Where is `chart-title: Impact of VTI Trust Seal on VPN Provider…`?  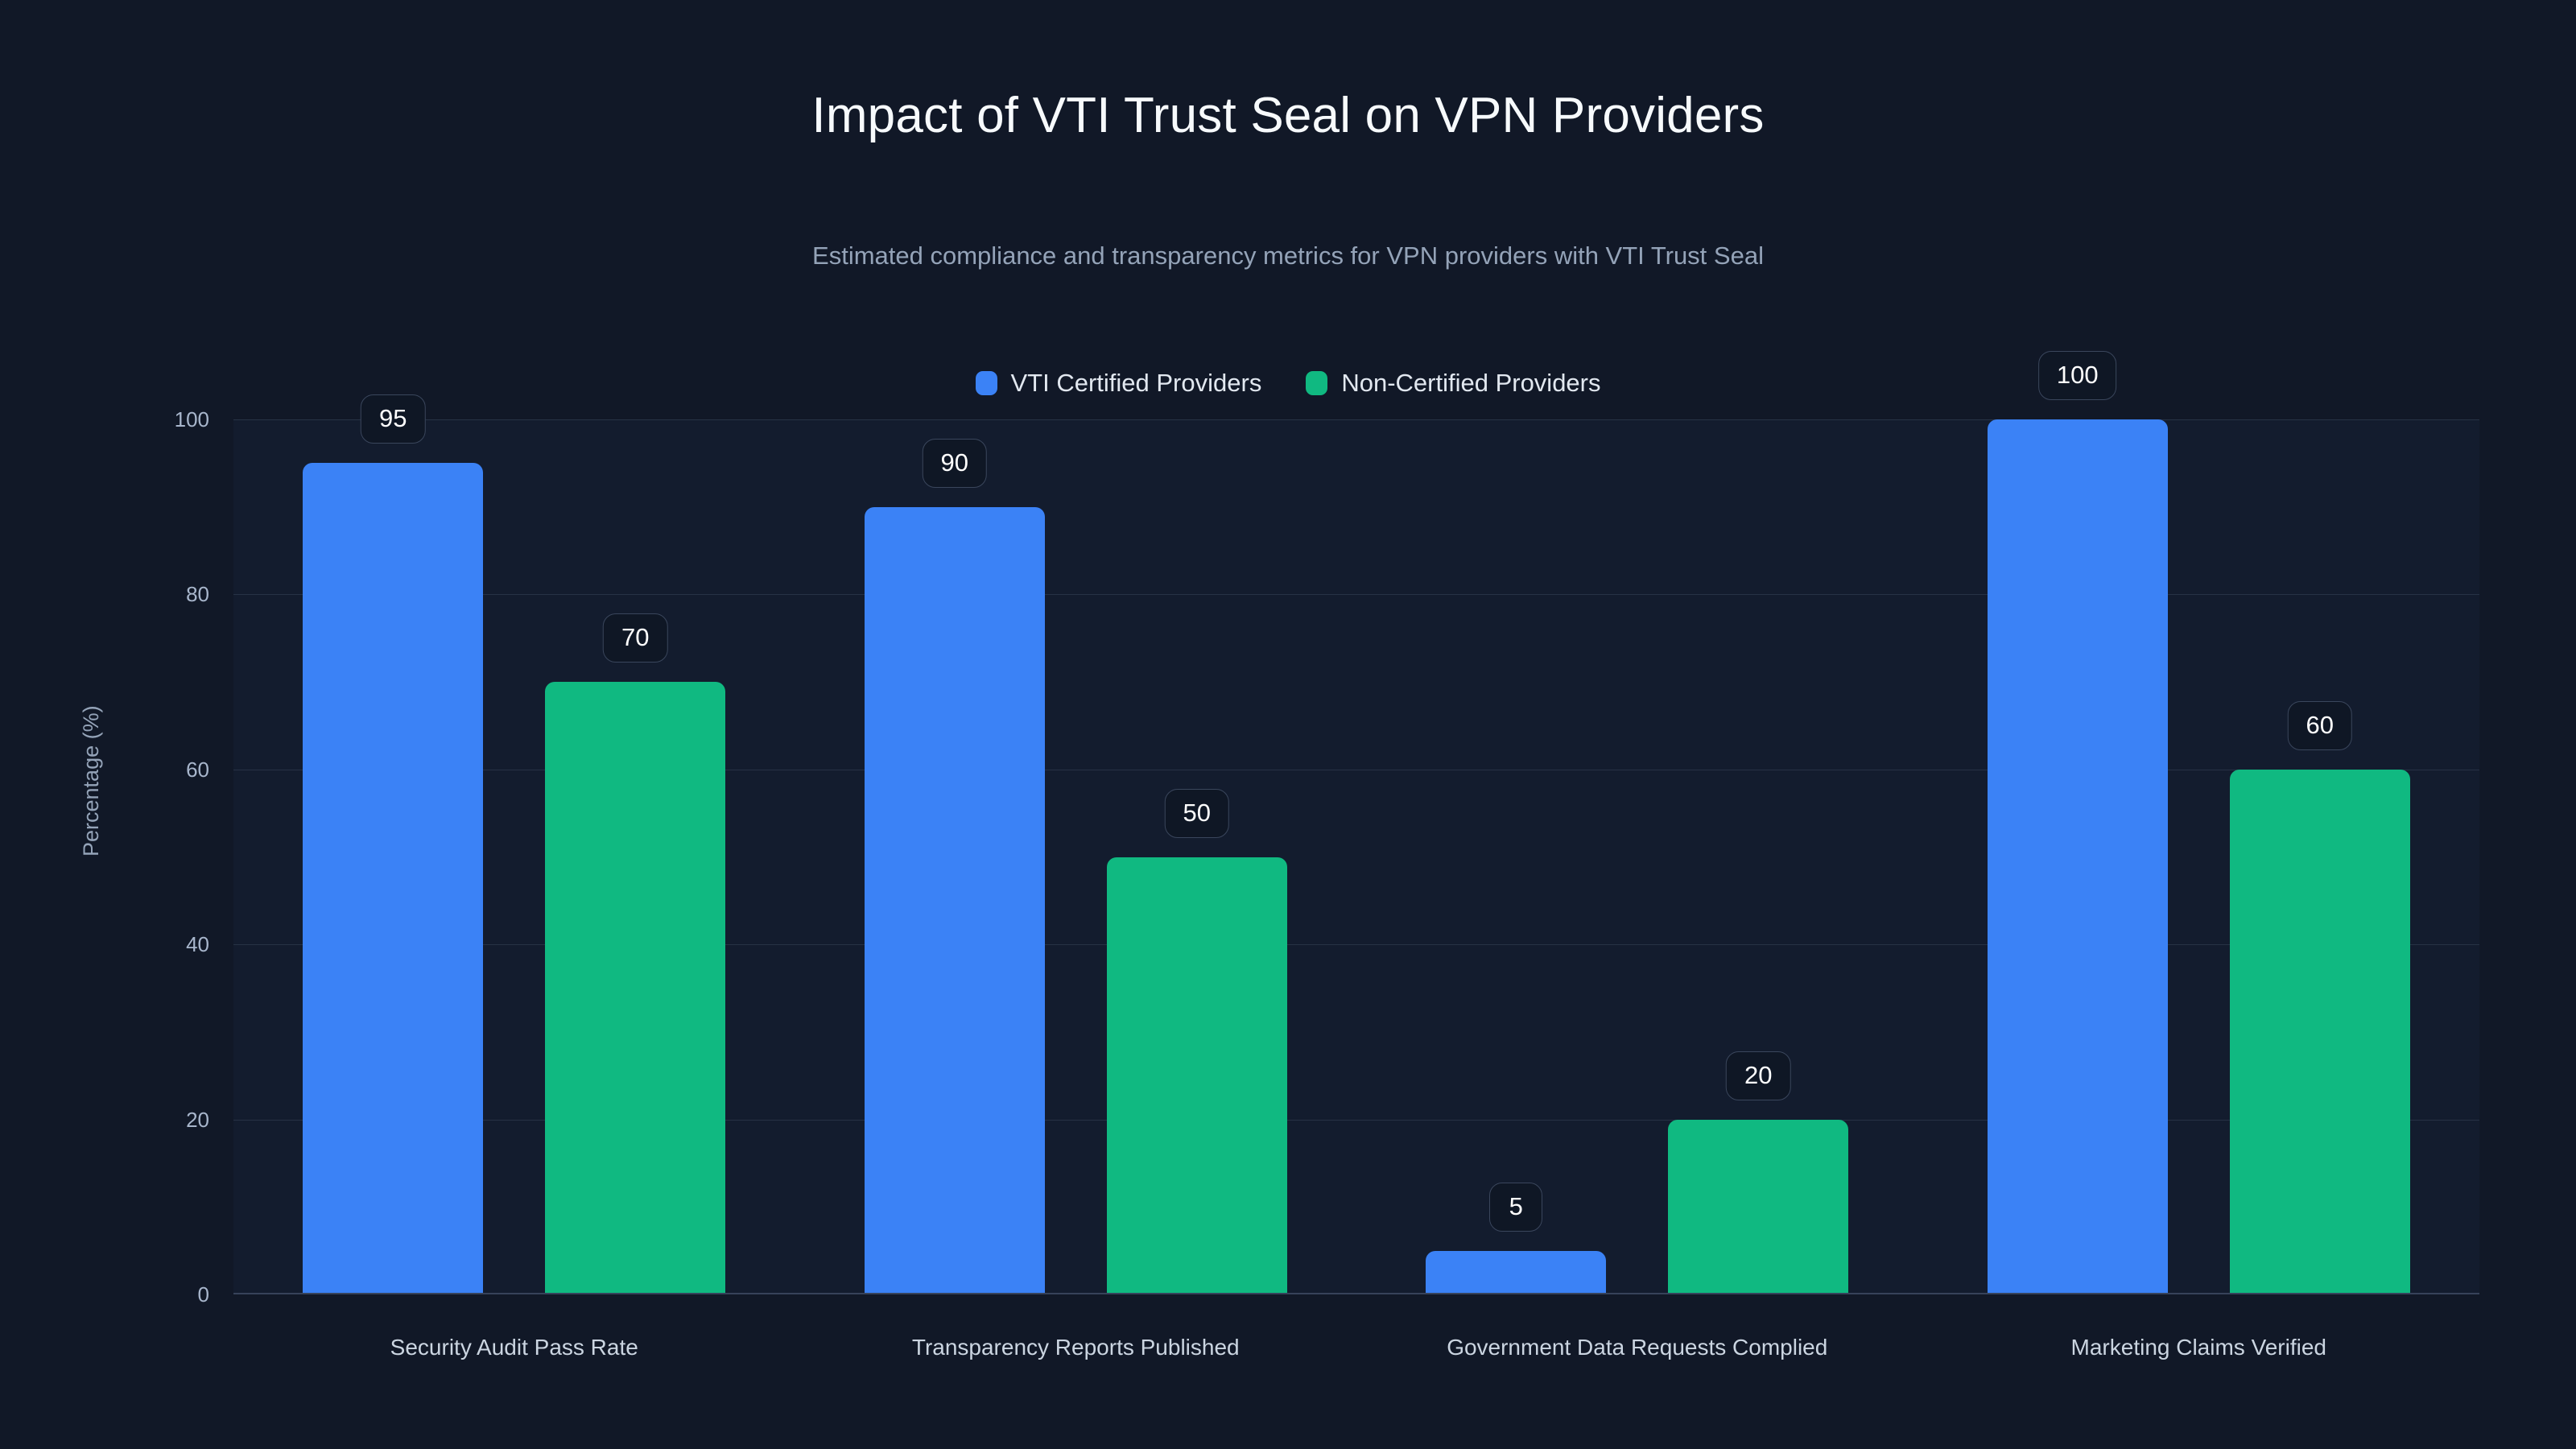
chart-title: Impact of VTI Trust Seal on VPN Provider… is located at coordinates (1288, 116).